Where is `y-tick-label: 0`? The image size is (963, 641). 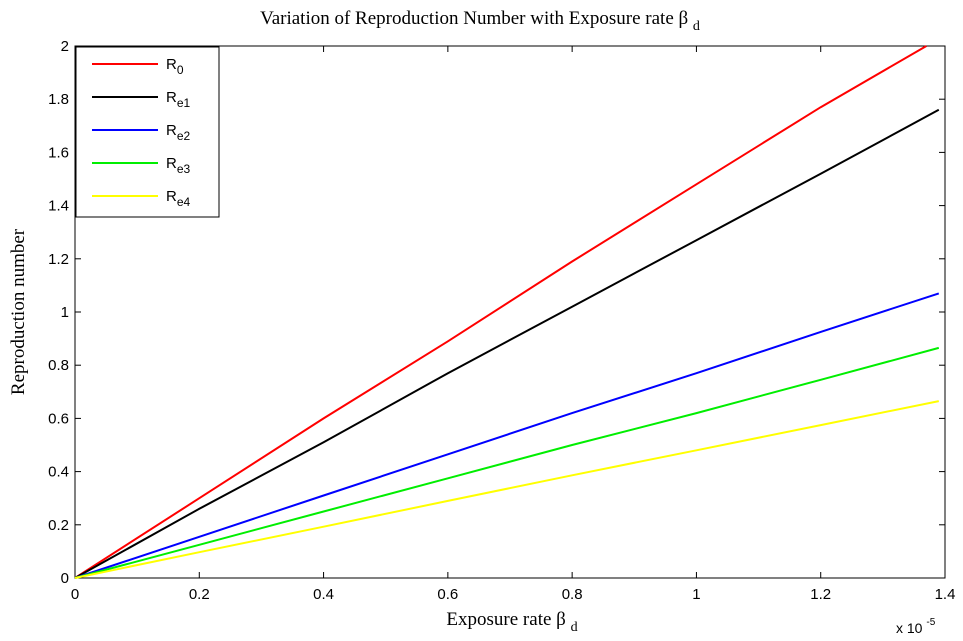
y-tick-label: 0 is located at coordinates (65, 578).